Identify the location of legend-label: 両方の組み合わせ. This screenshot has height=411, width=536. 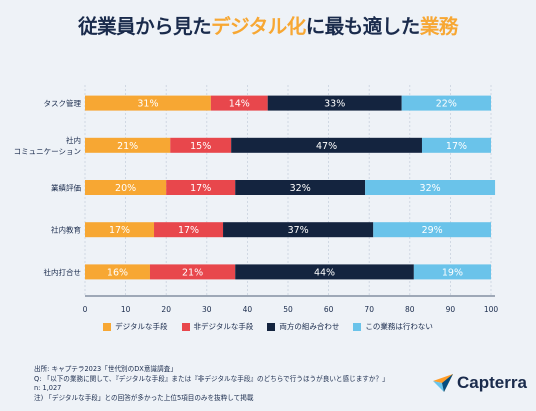
(309, 326).